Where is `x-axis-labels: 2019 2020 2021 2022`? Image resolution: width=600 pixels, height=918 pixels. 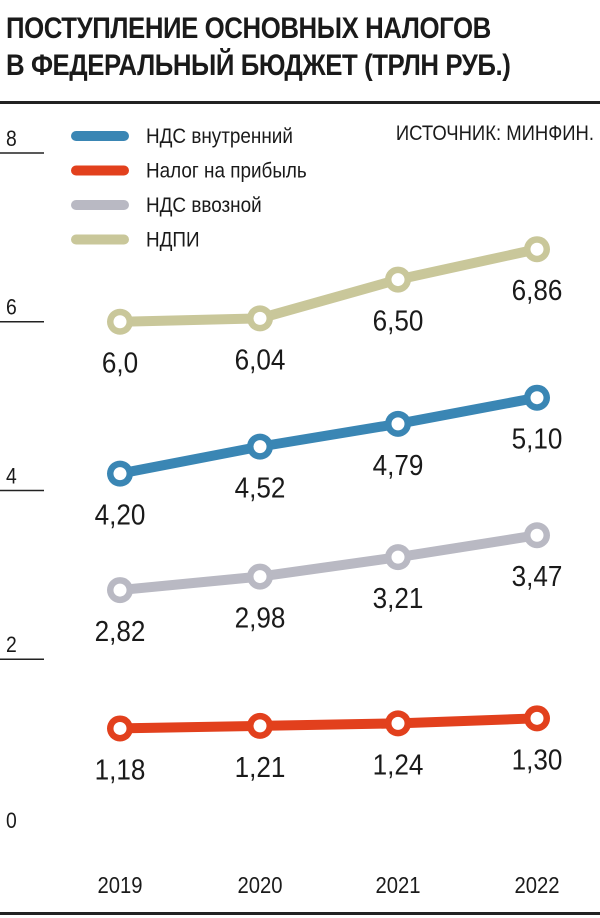
x-axis-labels: 2019 2020 2021 2022 is located at coordinates (328, 885).